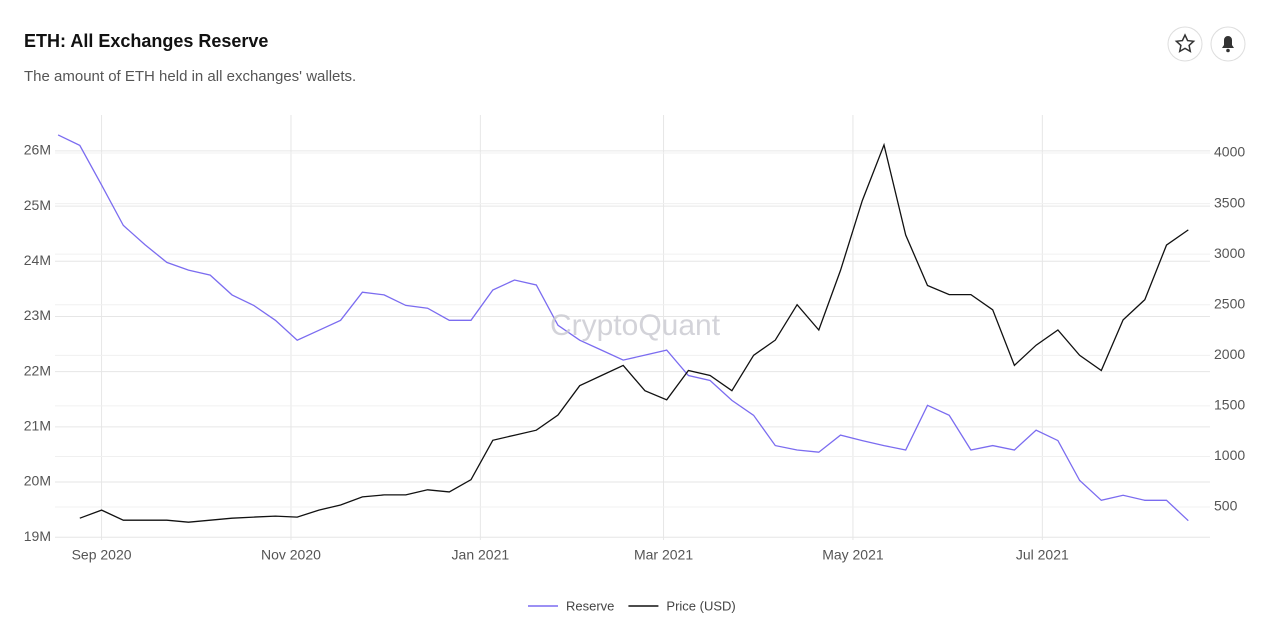 The height and width of the screenshot is (630, 1269). What do you see at coordinates (1228, 44) in the screenshot?
I see `alert-button` at bounding box center [1228, 44].